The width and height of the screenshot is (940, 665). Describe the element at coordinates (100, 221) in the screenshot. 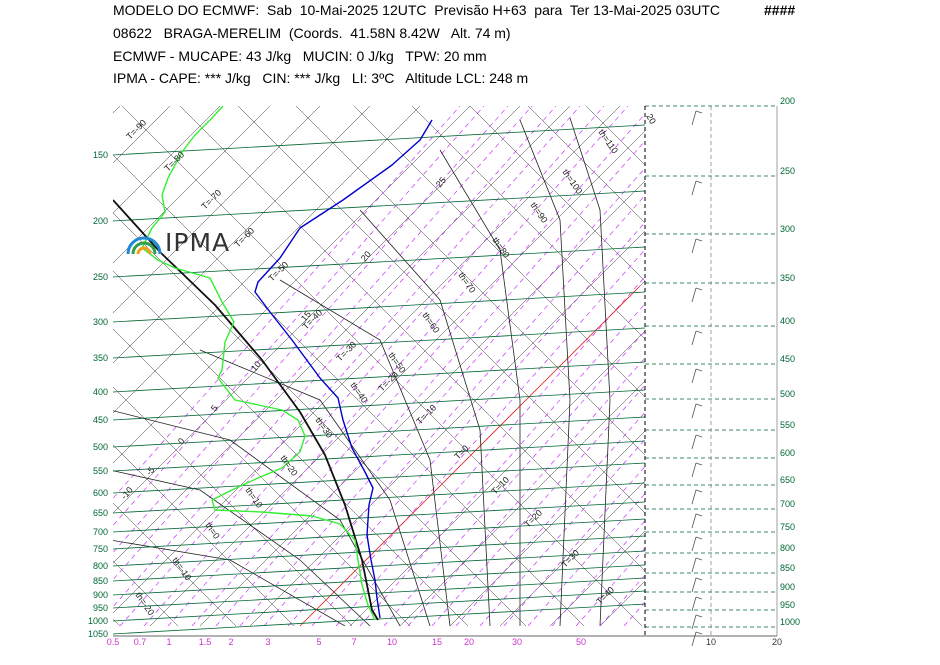

I see `pressure-tick-label: 200` at that location.